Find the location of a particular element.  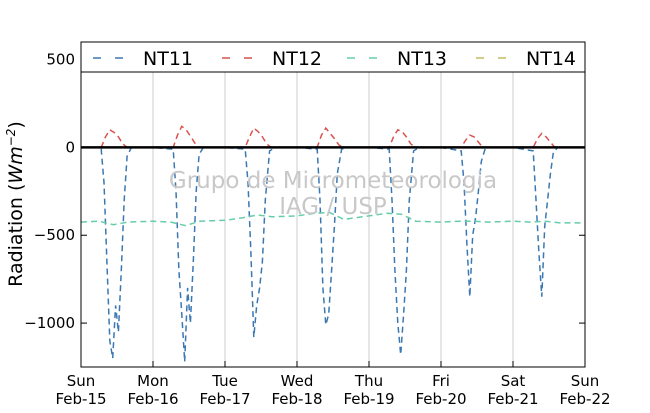

x-tick-label-date: Feb-17 is located at coordinates (224, 399).